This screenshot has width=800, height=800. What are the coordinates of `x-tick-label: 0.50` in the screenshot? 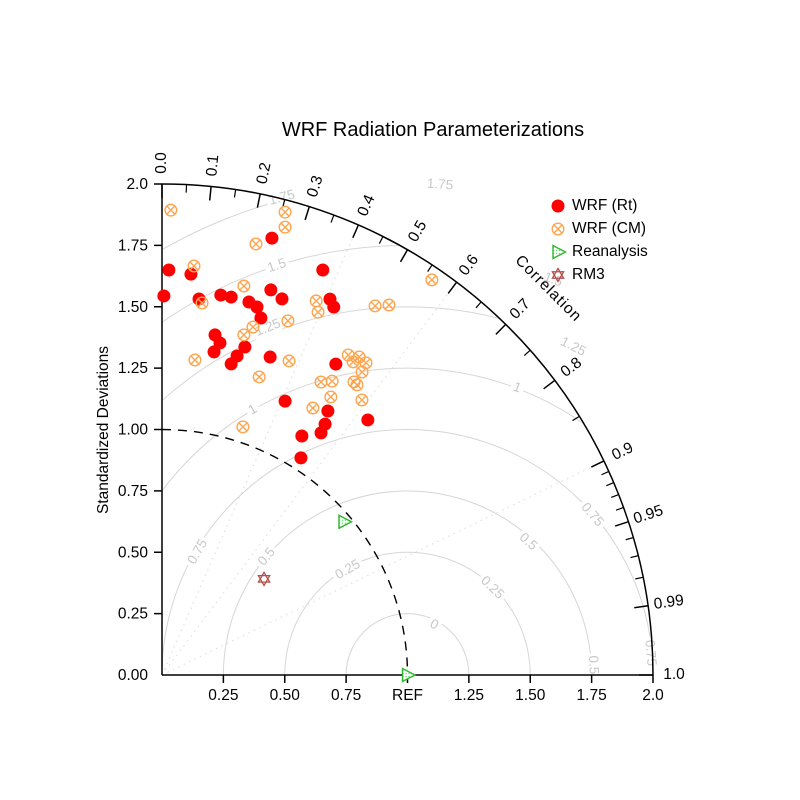 It's located at (285, 695).